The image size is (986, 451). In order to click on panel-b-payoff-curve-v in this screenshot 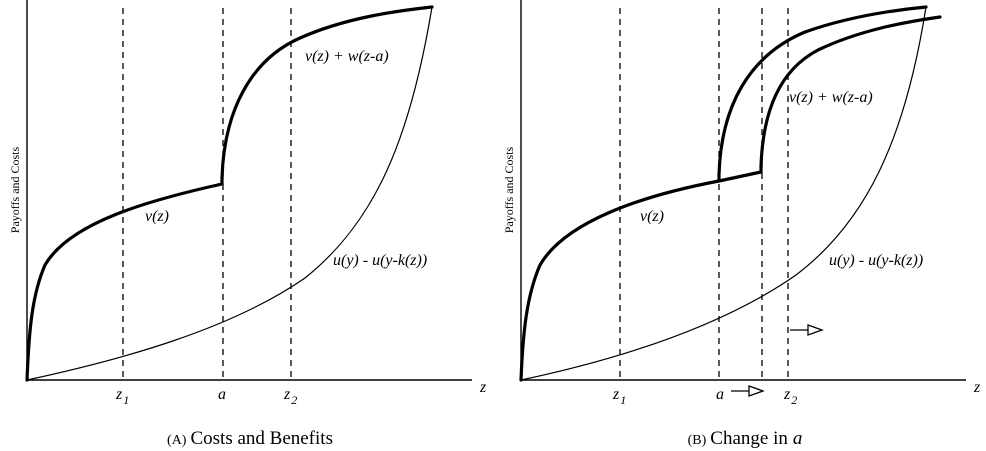, I will do `click(641, 276)`.